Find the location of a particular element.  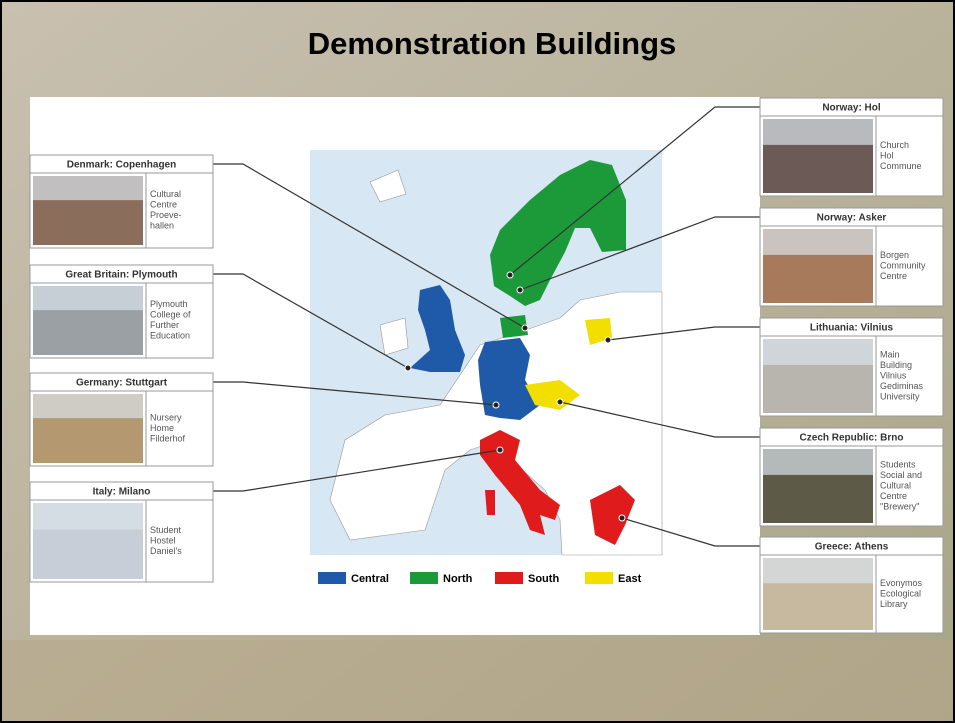

card-description: Church is located at coordinates (894, 145).